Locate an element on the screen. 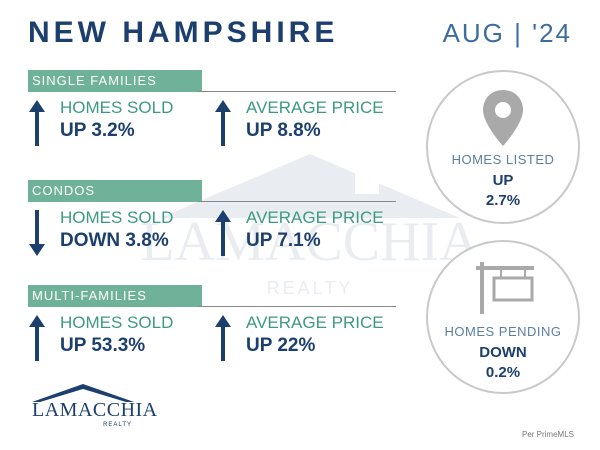 The width and height of the screenshot is (600, 450). watermark-house-icon is located at coordinates (310, 186).